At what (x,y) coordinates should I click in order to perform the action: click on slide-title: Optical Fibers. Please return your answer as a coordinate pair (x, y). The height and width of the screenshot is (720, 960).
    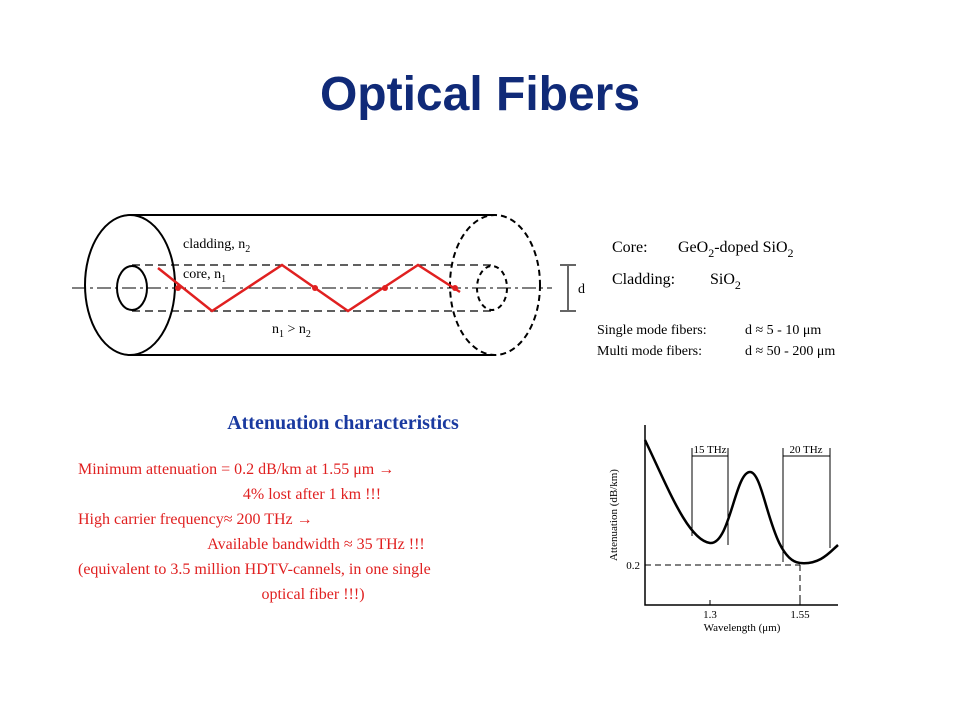
    Looking at the image, I should click on (480, 94).